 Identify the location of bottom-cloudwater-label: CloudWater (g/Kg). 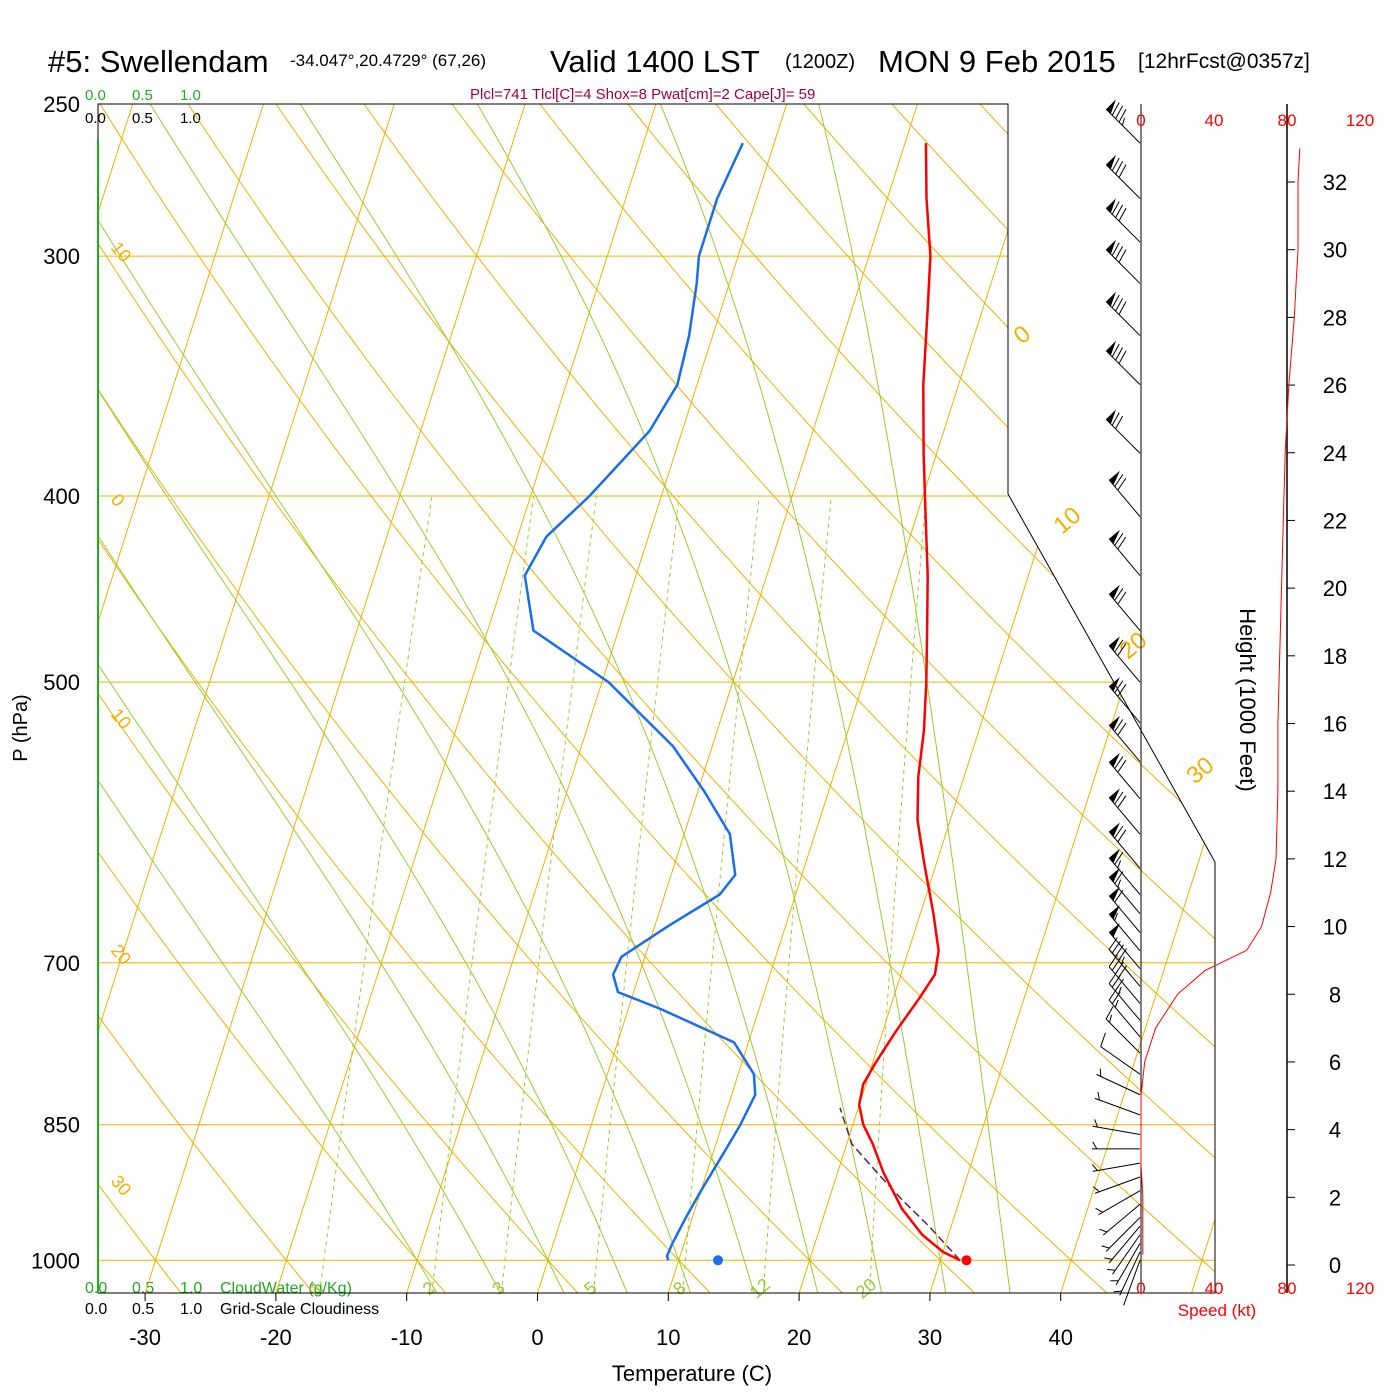
(286, 1288).